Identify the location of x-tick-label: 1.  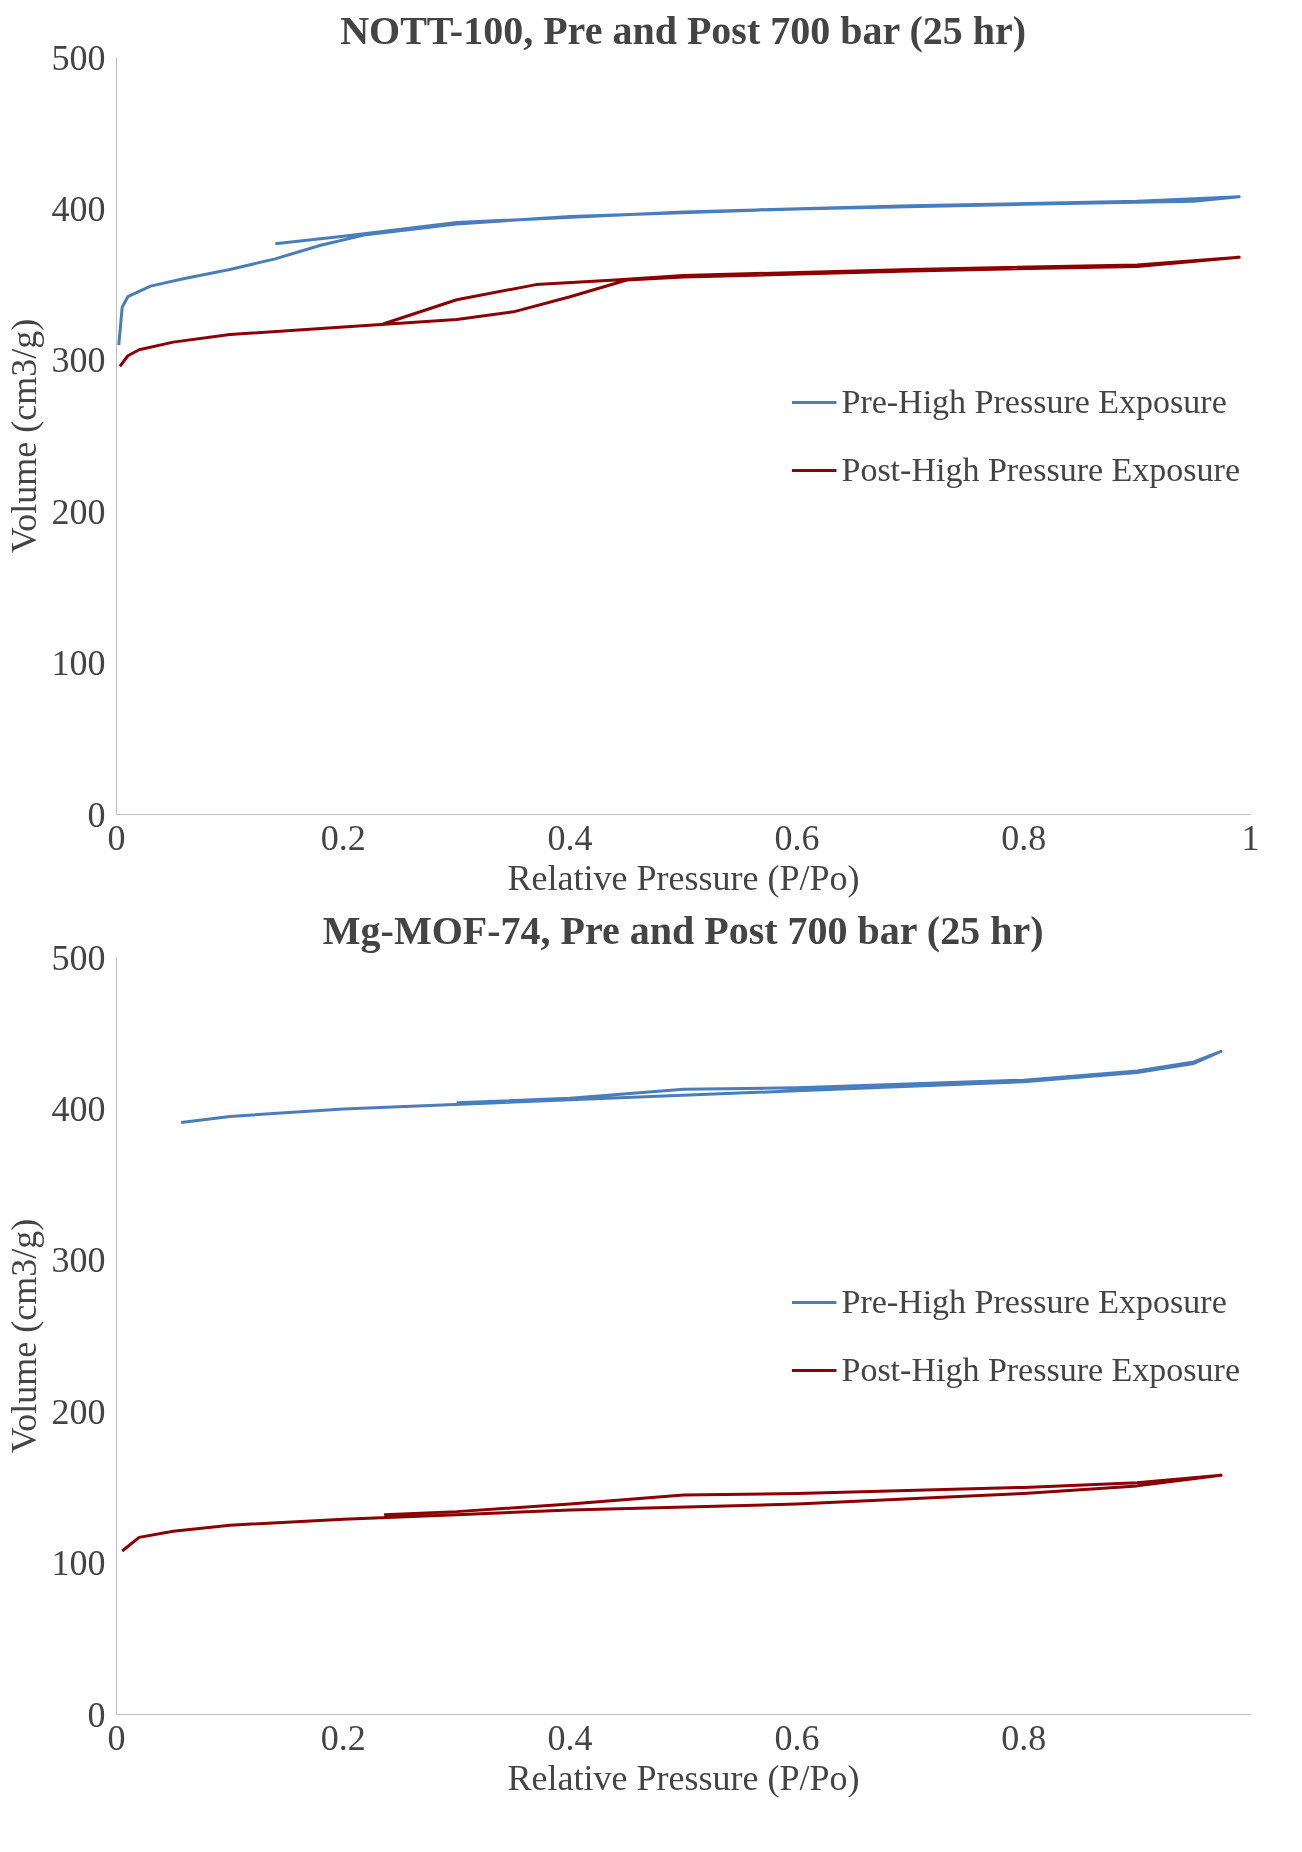
(1250, 837).